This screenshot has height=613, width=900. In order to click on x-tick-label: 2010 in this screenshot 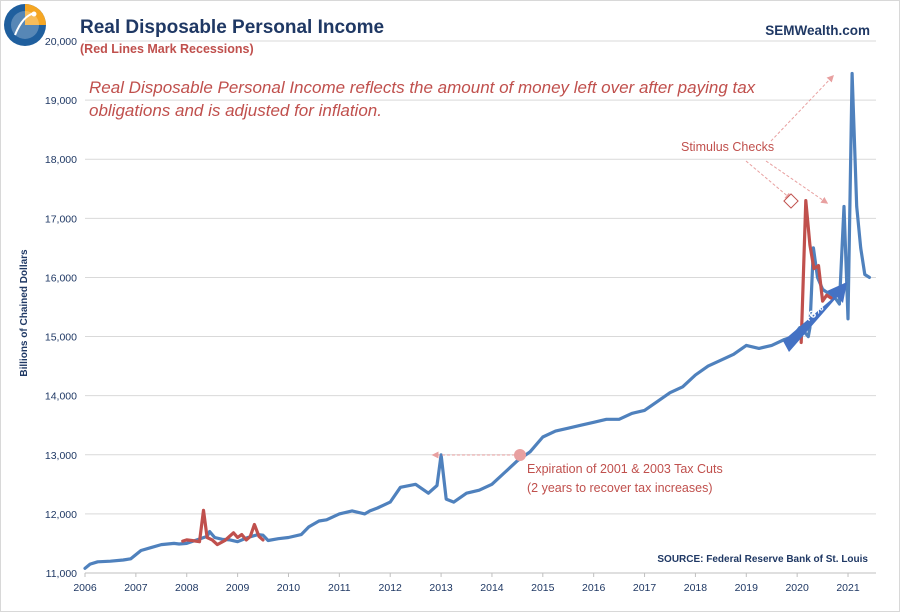, I will do `click(289, 588)`.